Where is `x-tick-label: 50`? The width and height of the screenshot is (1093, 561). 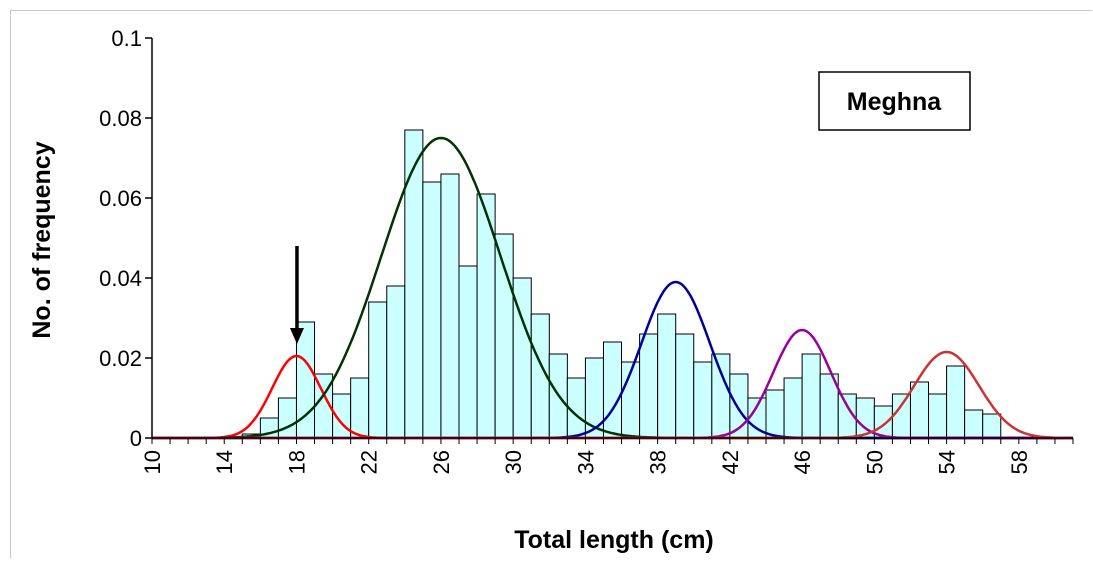
x-tick-label: 50 is located at coordinates (874, 462).